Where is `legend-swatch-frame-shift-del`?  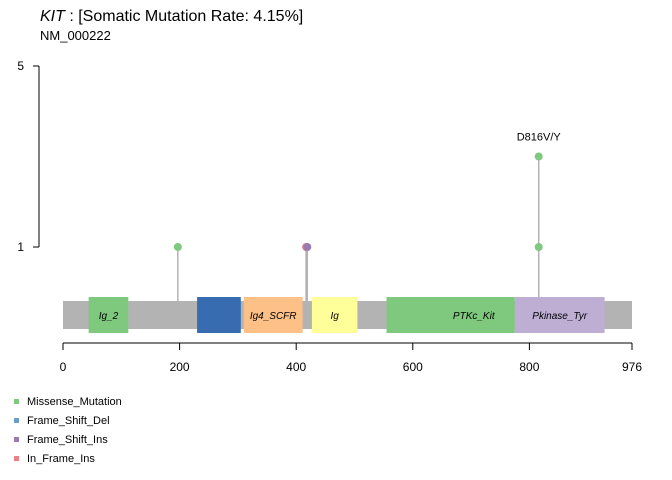
legend-swatch-frame-shift-del is located at coordinates (16, 420).